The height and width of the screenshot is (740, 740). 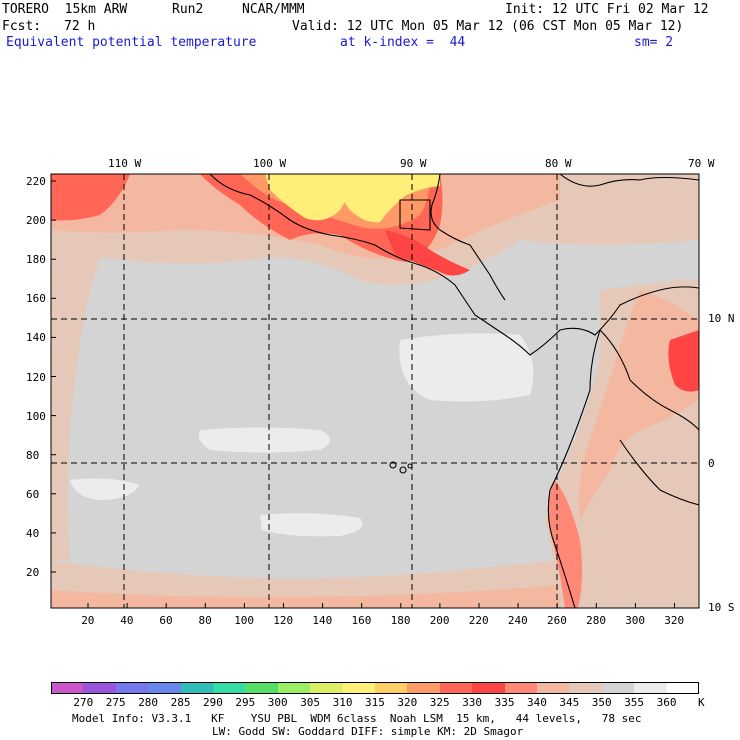 I want to click on lon-label-70w: 70 W, so click(x=701, y=163).